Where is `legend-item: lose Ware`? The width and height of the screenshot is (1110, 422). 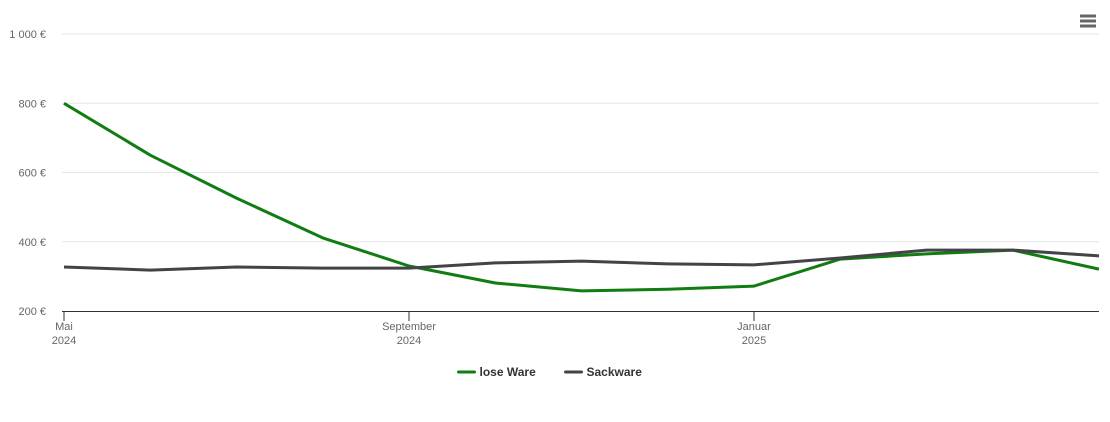
legend-item: lose Ware is located at coordinates (497, 372).